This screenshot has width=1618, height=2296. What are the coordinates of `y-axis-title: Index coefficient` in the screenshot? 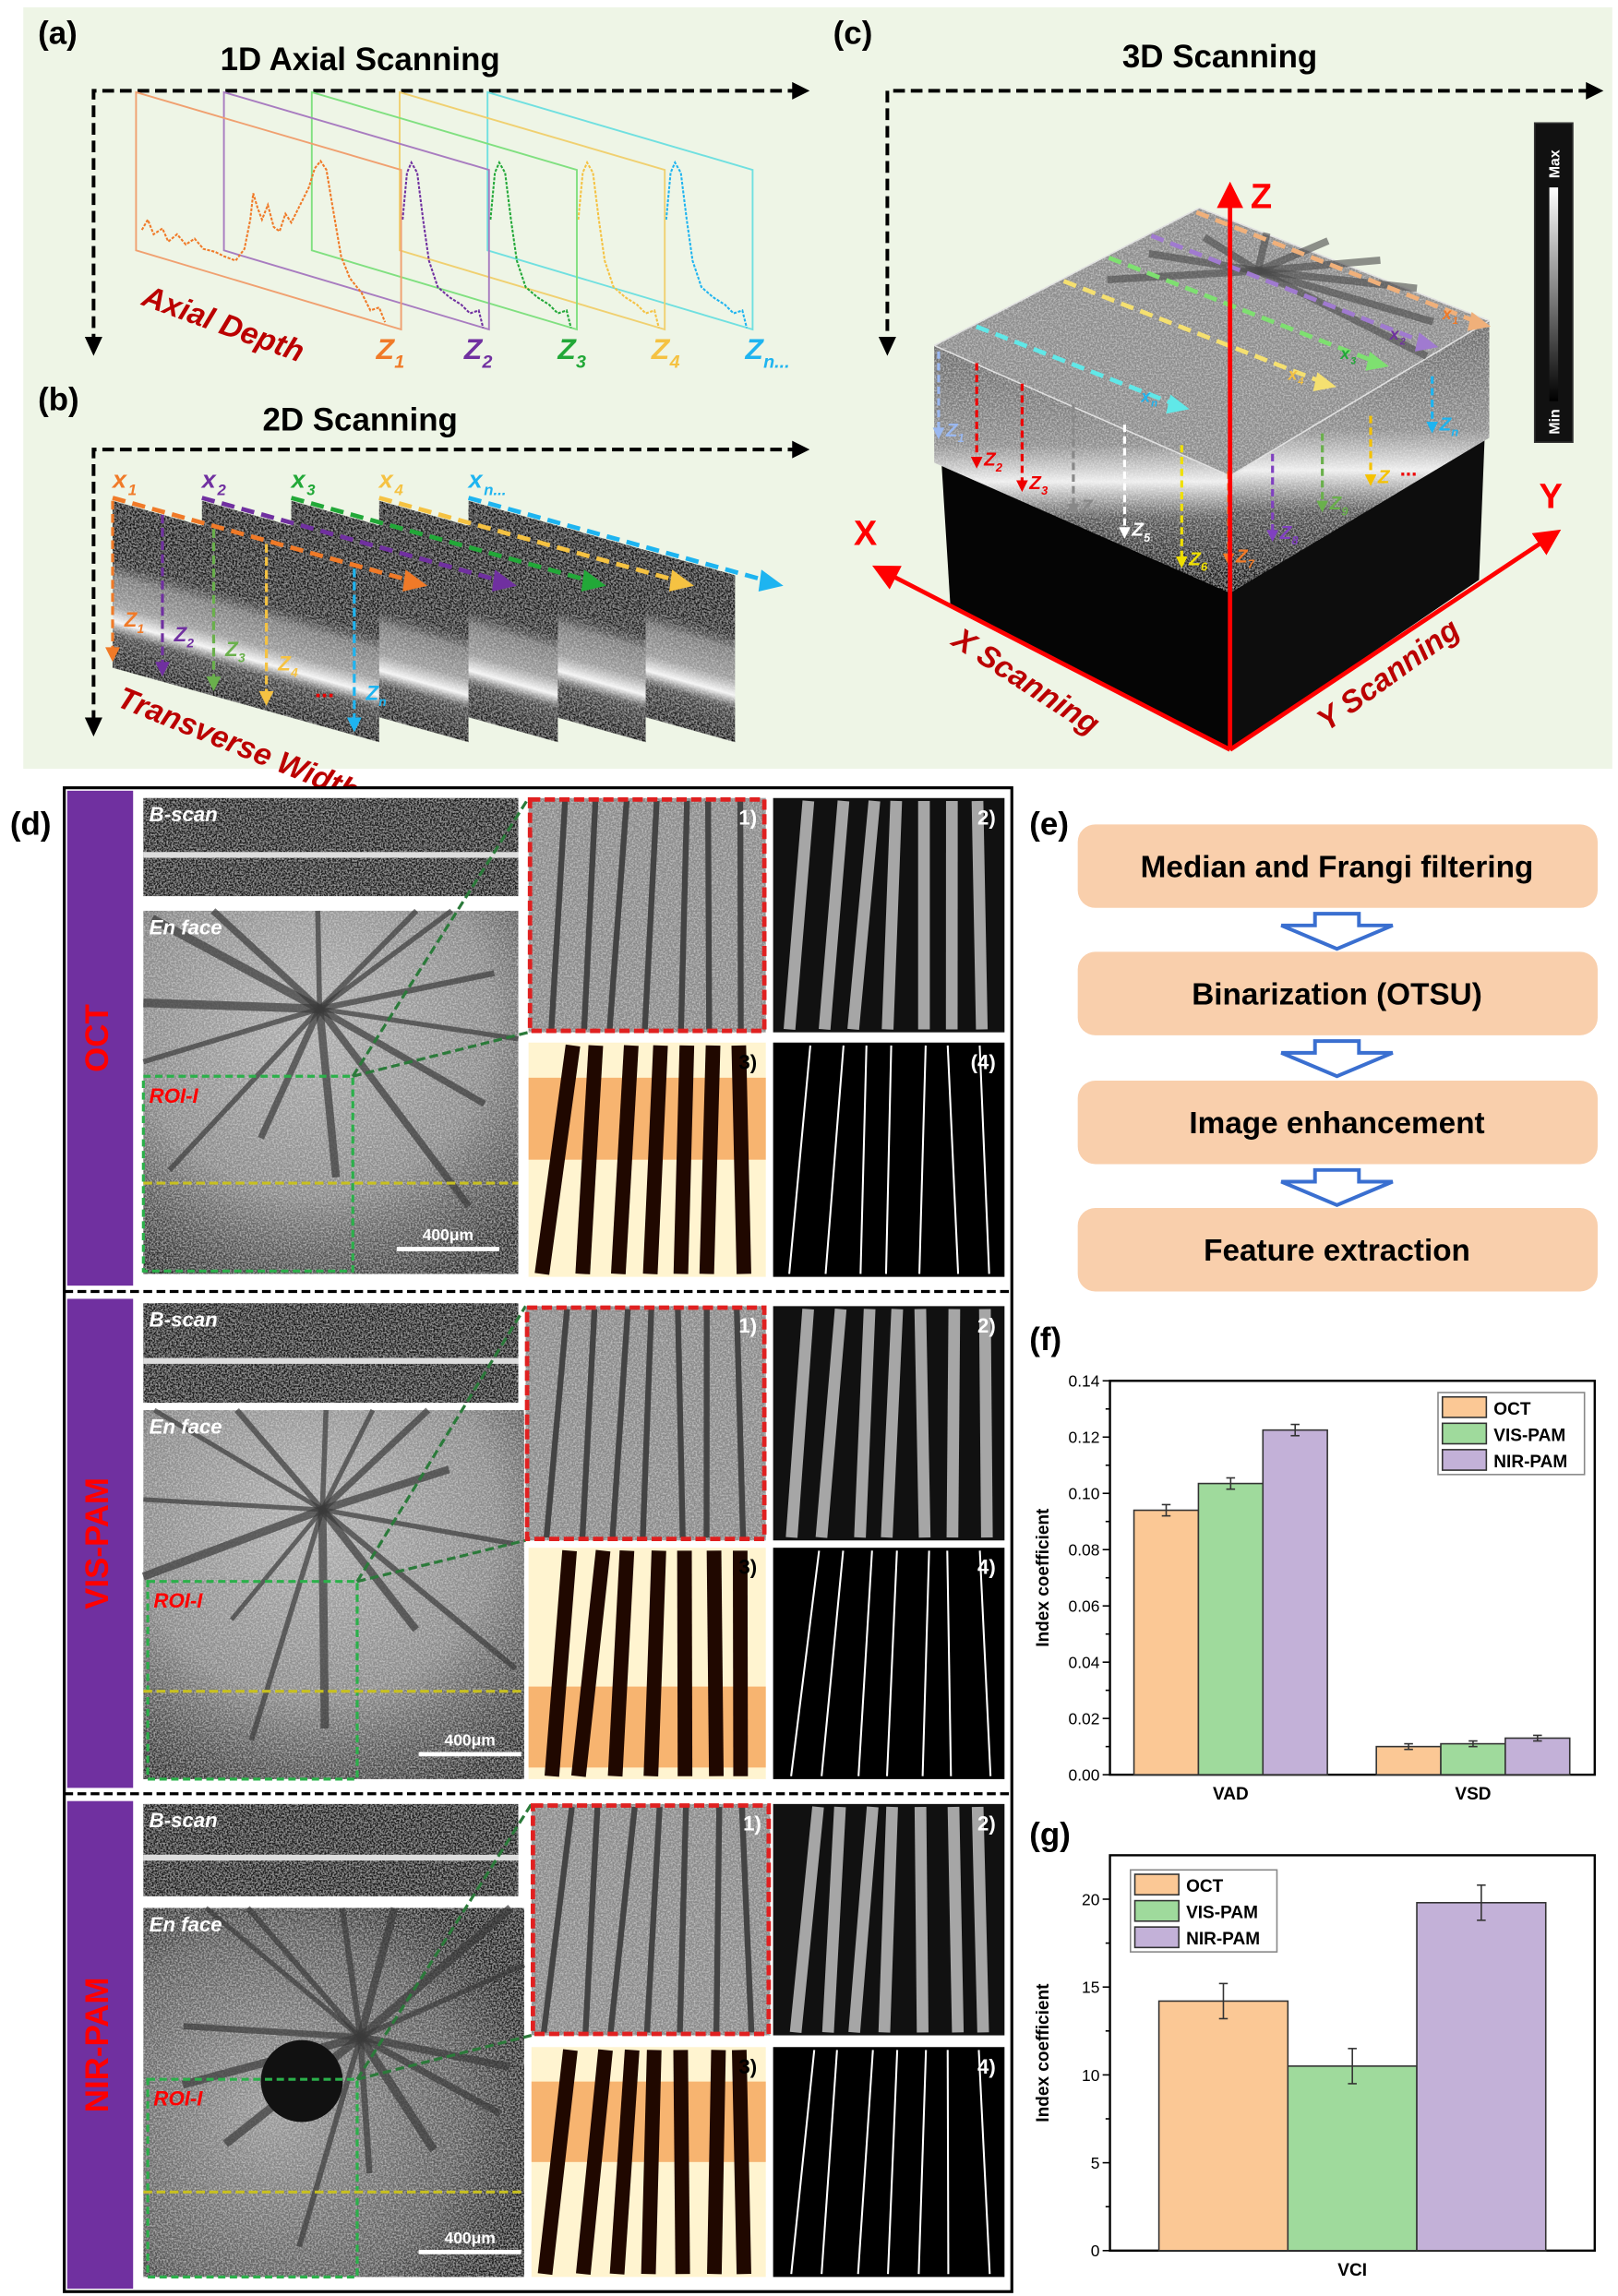 It's located at (1043, 1577).